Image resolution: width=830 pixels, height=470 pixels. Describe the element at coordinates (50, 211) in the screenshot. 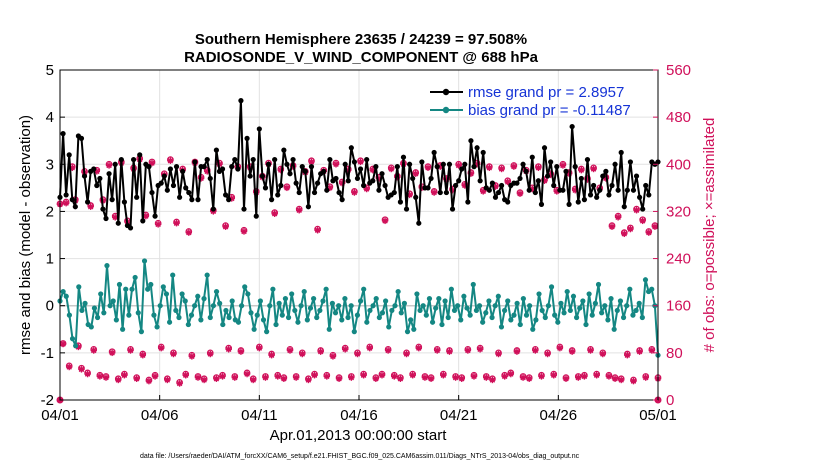

I see `y-tick-label-4: 2` at that location.